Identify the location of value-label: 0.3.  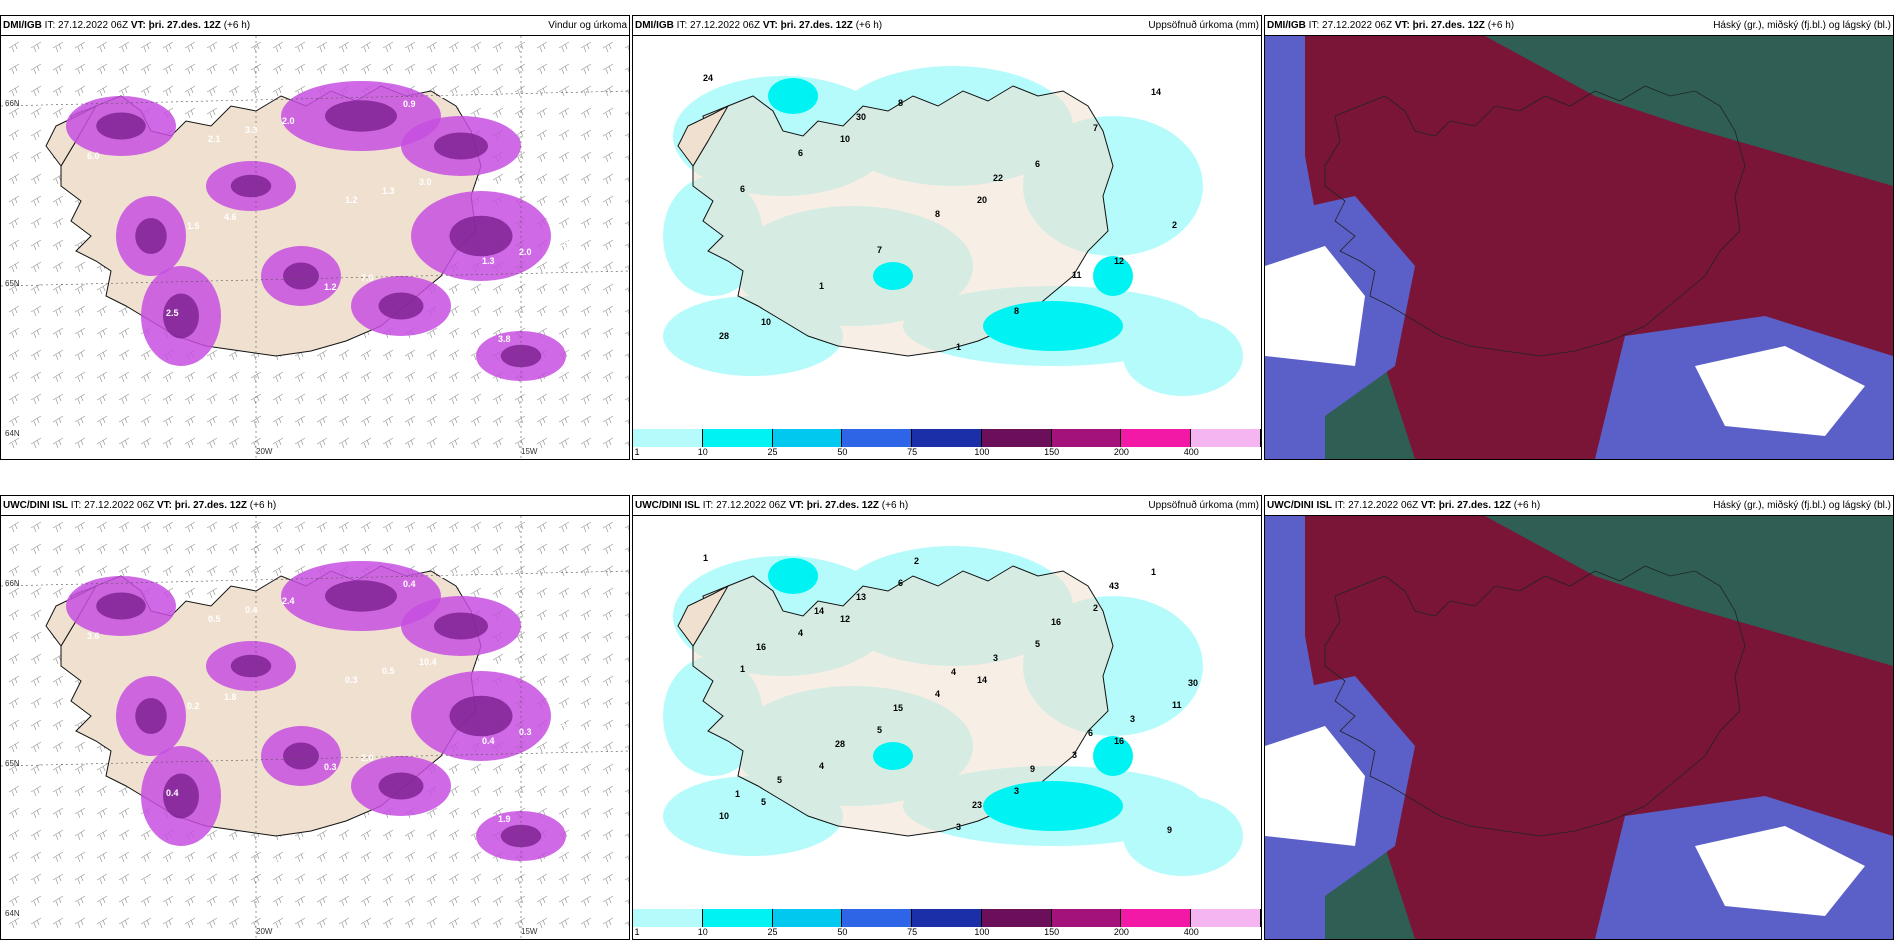
(330, 767).